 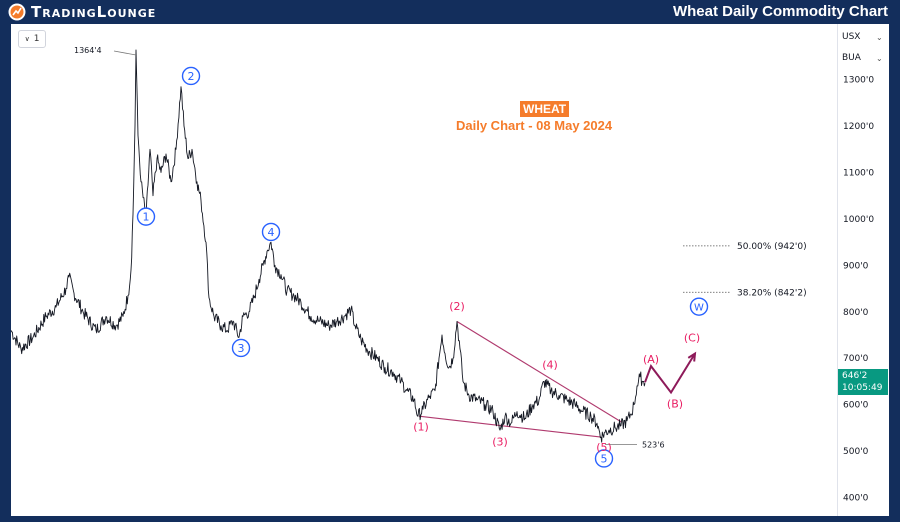 What do you see at coordinates (772, 293) in the screenshot?
I see `fib-label: 38.20% (842'2)` at bounding box center [772, 293].